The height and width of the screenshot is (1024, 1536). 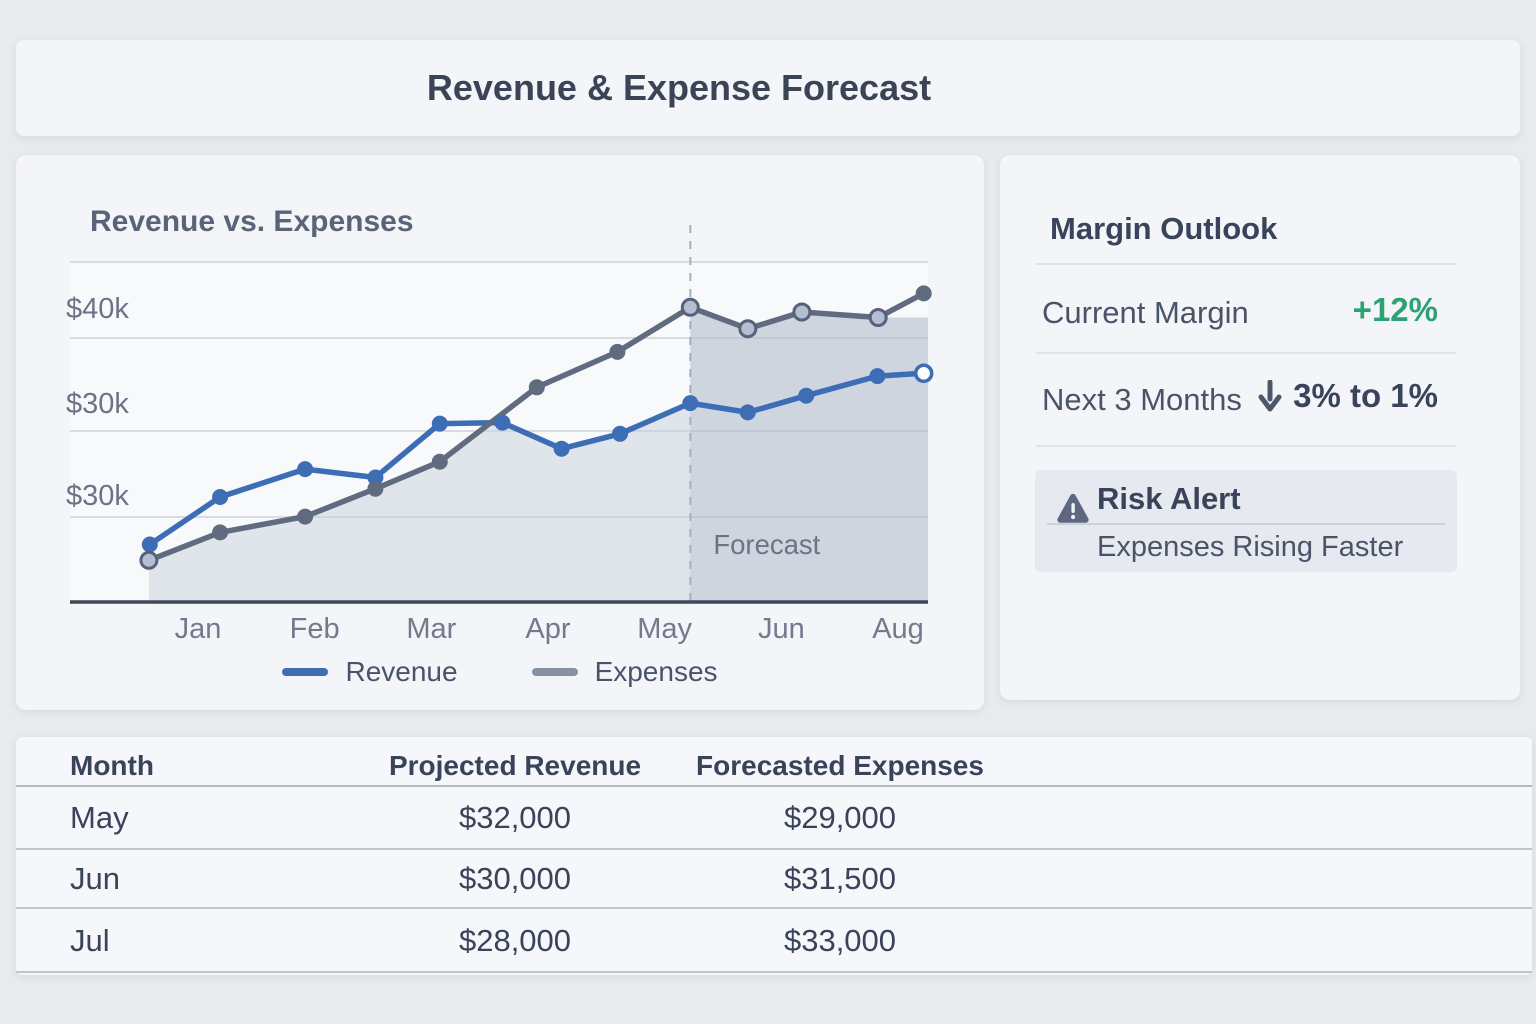 I want to click on next-3-months-value: 3% to 1%, so click(x=1347, y=396).